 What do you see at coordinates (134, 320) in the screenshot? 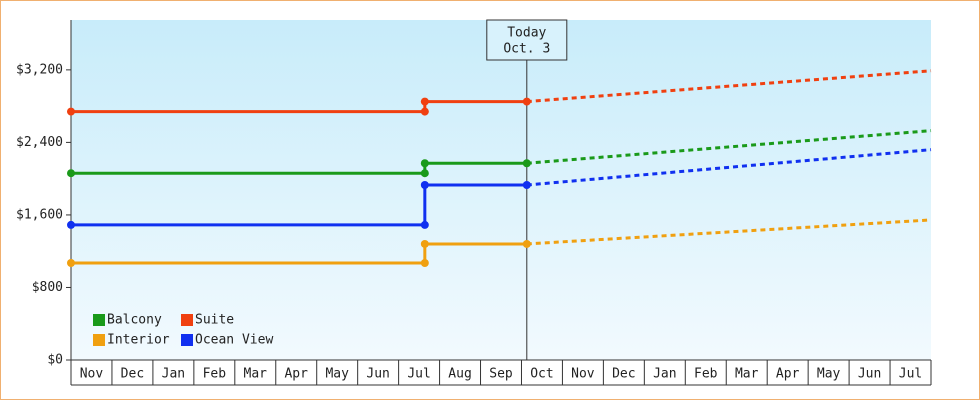
I see `legend-label: Balcony` at bounding box center [134, 320].